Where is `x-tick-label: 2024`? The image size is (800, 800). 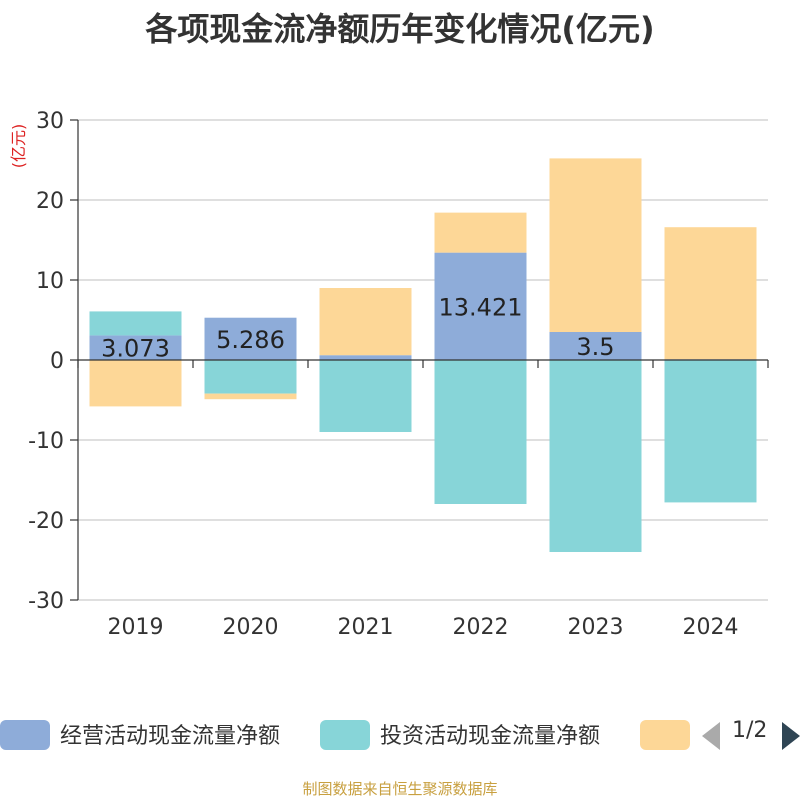 x-tick-label: 2024 is located at coordinates (711, 627).